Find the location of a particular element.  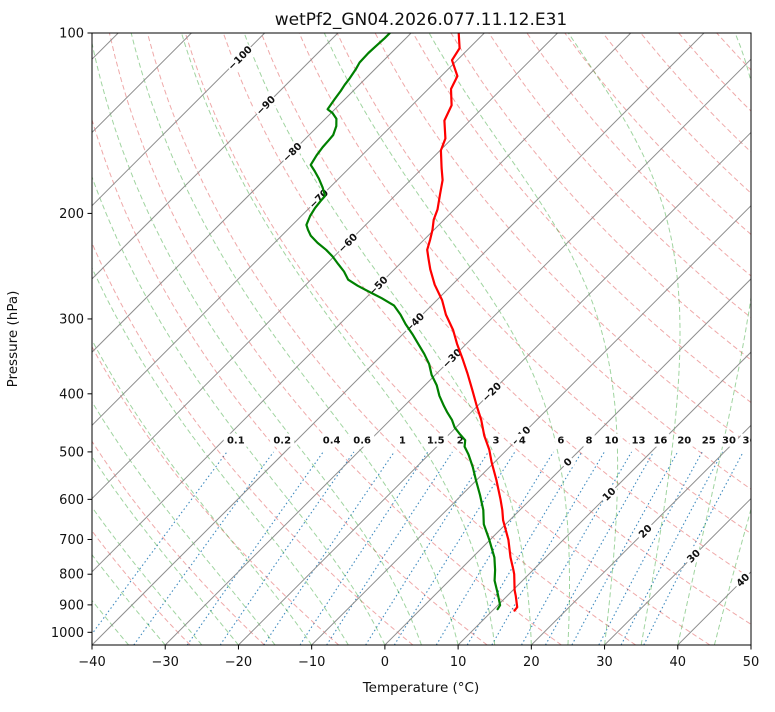

label-text: 2 is located at coordinates (460, 441).